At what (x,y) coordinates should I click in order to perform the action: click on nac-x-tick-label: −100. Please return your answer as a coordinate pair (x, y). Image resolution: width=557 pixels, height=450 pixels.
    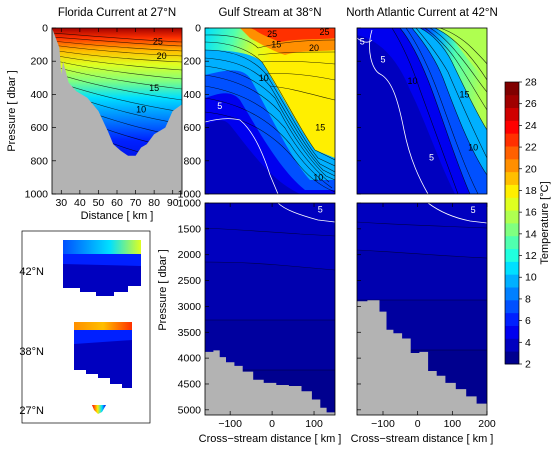
    Looking at the image, I should click on (383, 424).